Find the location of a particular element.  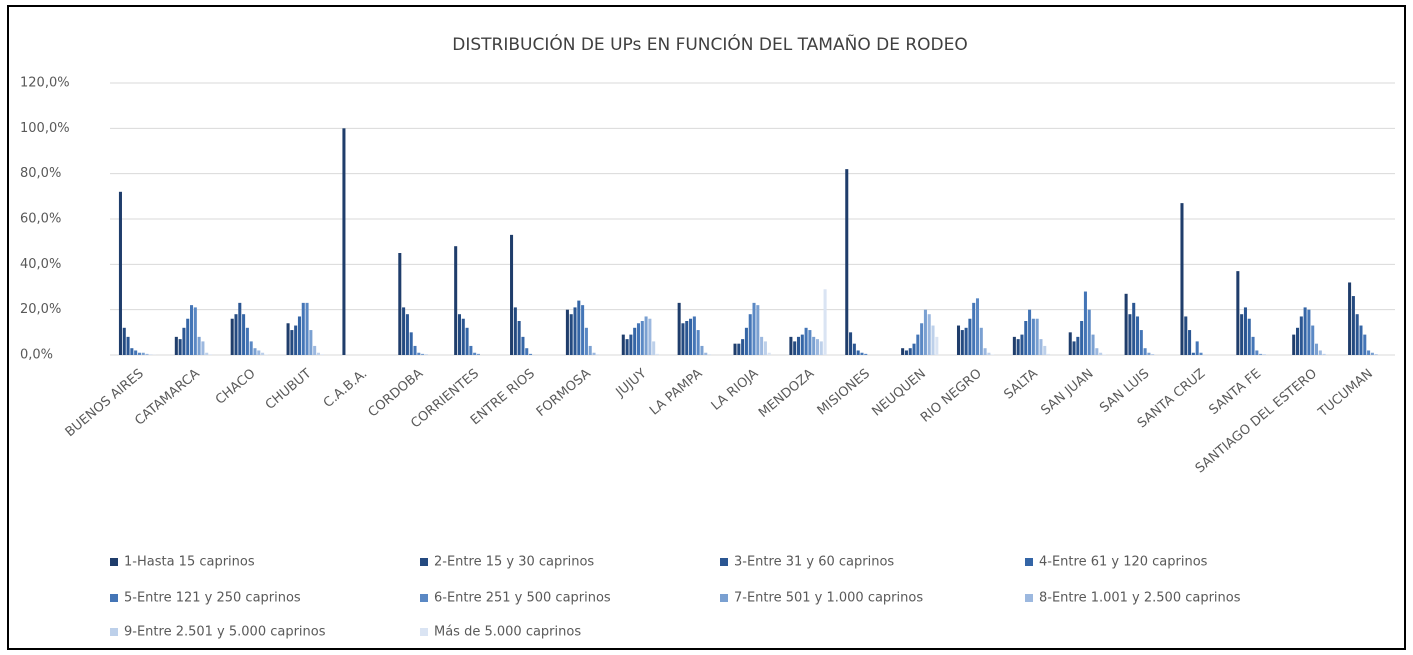

legend-label: 2-Entre 15 y 30 caprinos is located at coordinates (514, 562).